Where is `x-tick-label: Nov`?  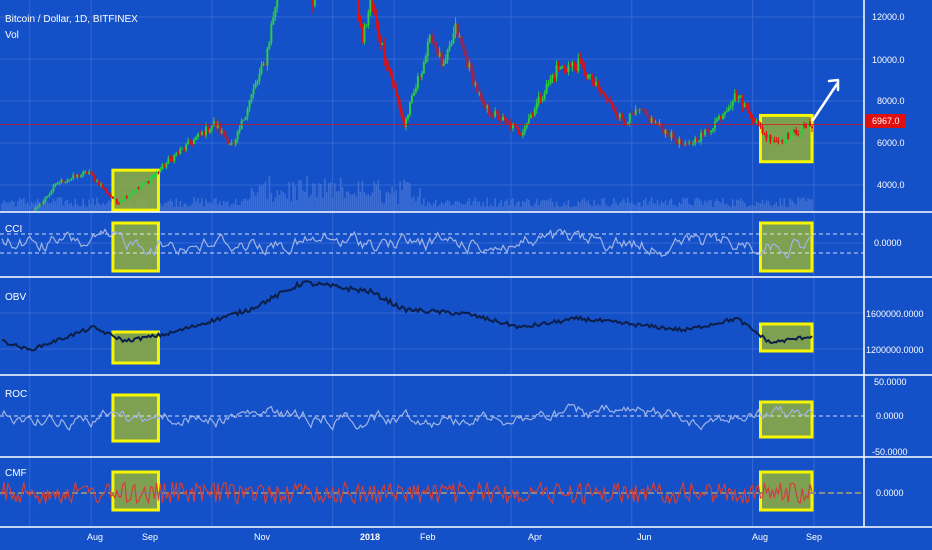 x-tick-label: Nov is located at coordinates (262, 537).